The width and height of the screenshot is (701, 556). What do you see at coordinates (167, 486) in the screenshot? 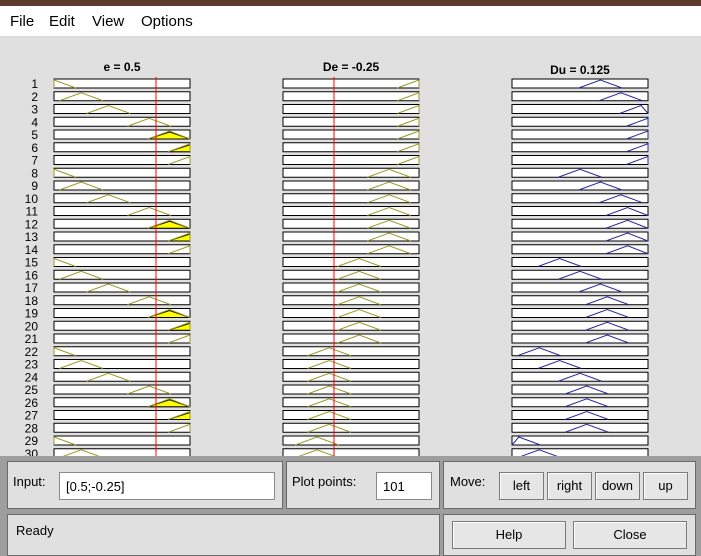
I see `input-field: [0.5;-0.25]` at bounding box center [167, 486].